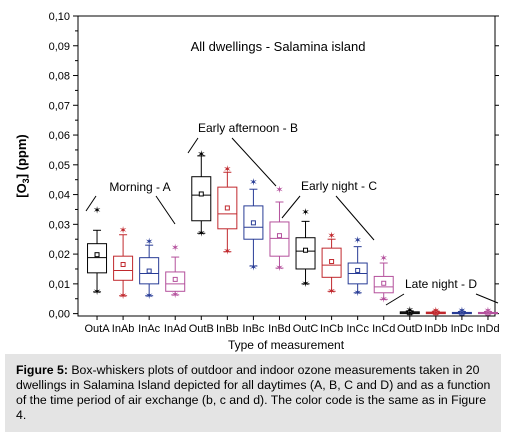  Describe the element at coordinates (435, 329) in the screenshot. I see `x-tick-label: InDb` at that location.